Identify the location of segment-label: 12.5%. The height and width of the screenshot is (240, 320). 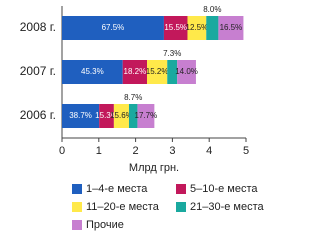
(197, 27).